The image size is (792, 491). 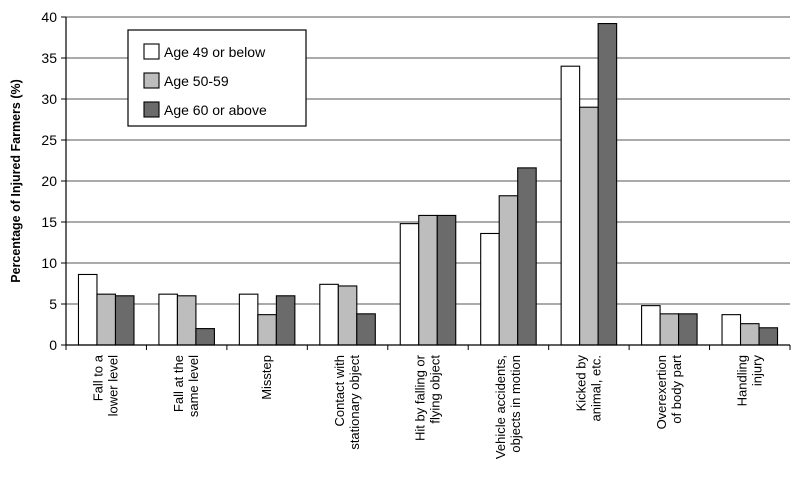 What do you see at coordinates (266, 377) in the screenshot?
I see `x-category-label: Misstep` at bounding box center [266, 377].